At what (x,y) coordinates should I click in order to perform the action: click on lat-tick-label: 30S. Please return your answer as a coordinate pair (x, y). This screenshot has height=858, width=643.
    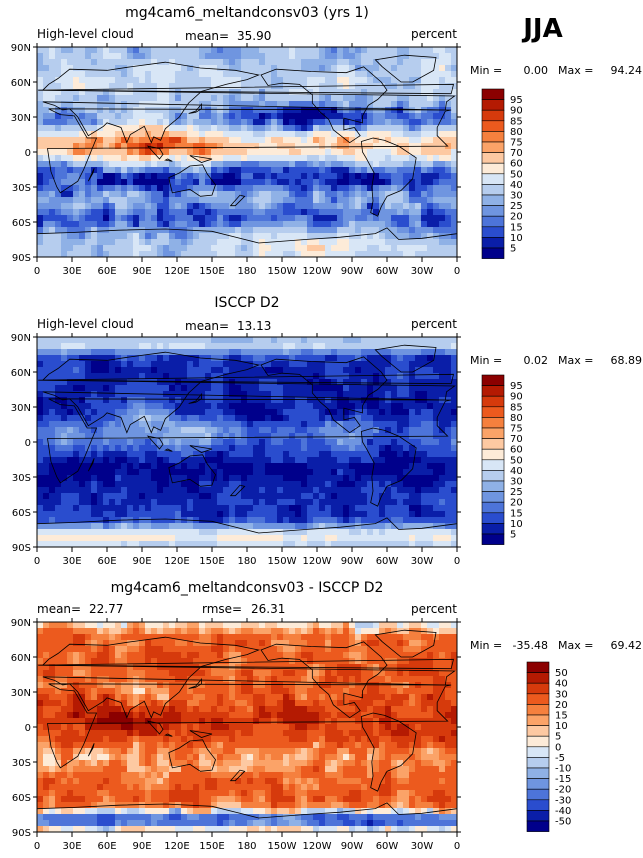
    Looking at the image, I should click on (21, 478).